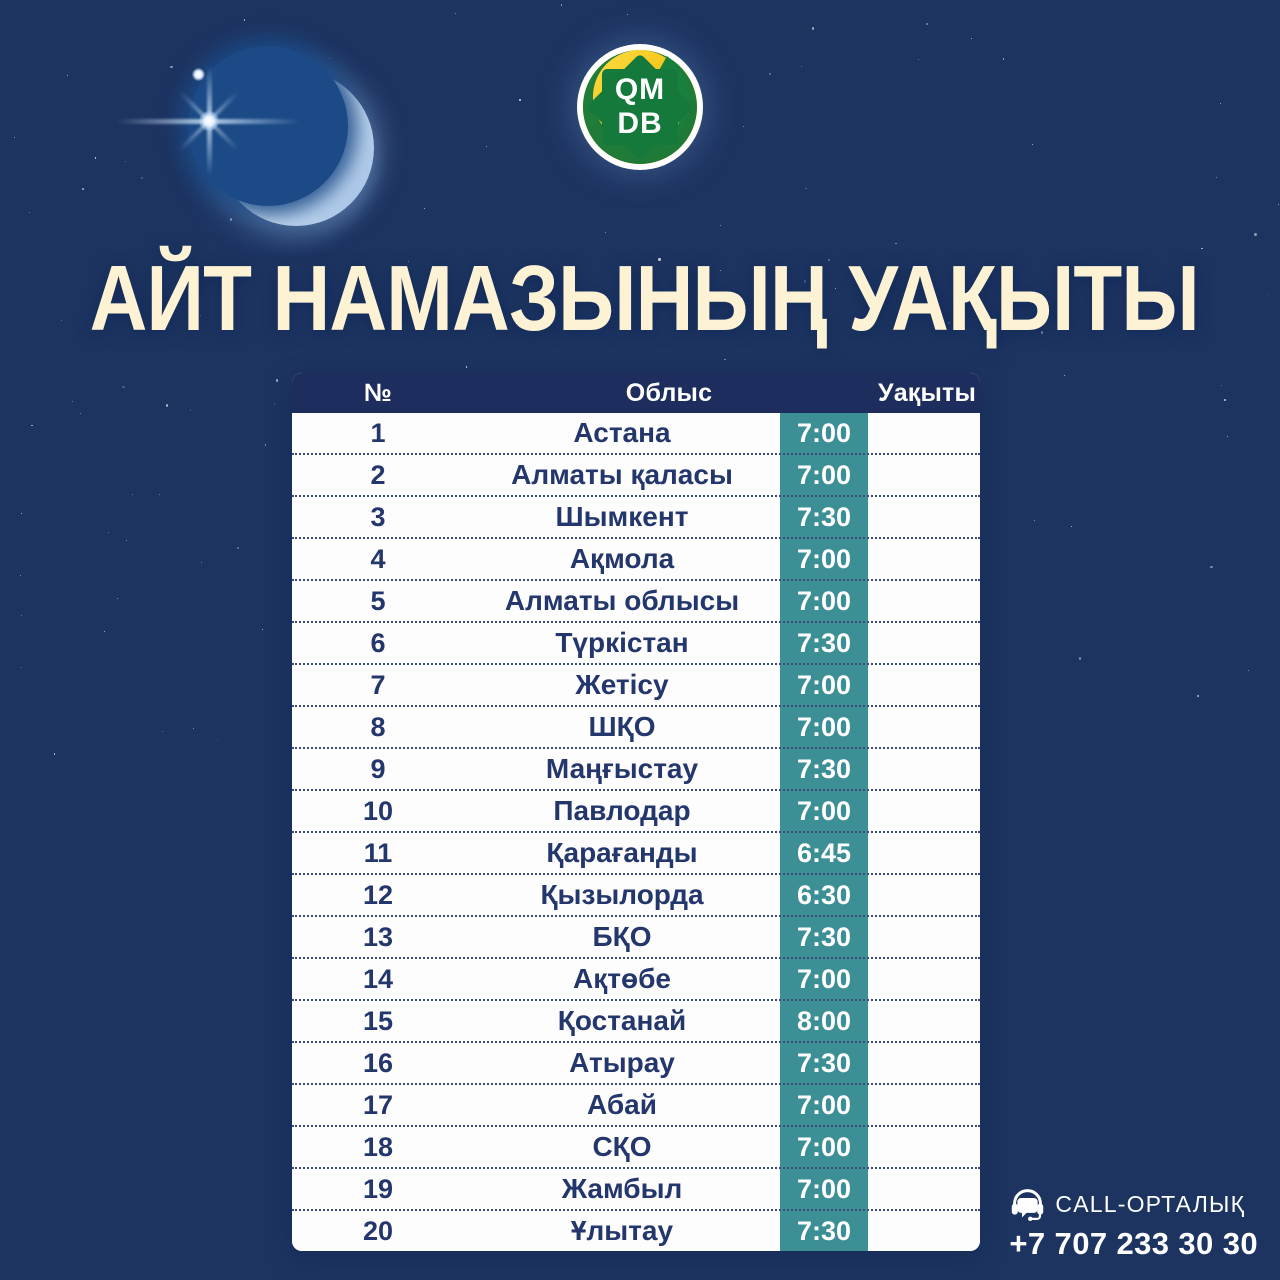 Image resolution: width=1280 pixels, height=1280 pixels. I want to click on table-row: 4 Ақмола 7:00, so click(636, 560).